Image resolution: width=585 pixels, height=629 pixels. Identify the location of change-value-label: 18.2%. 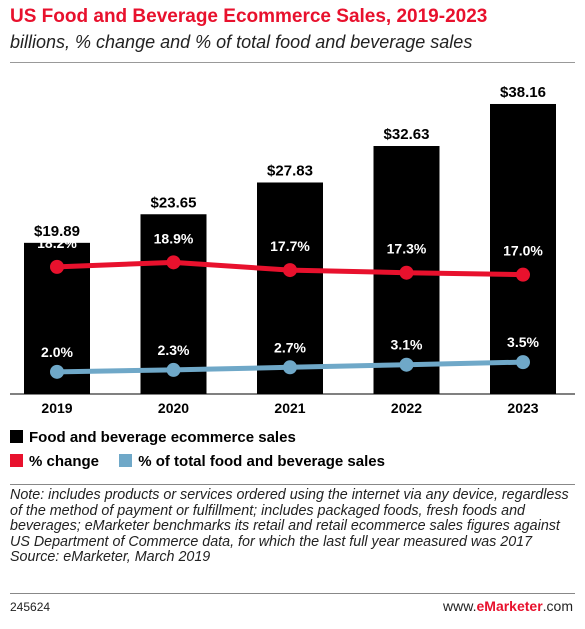
(57, 243).